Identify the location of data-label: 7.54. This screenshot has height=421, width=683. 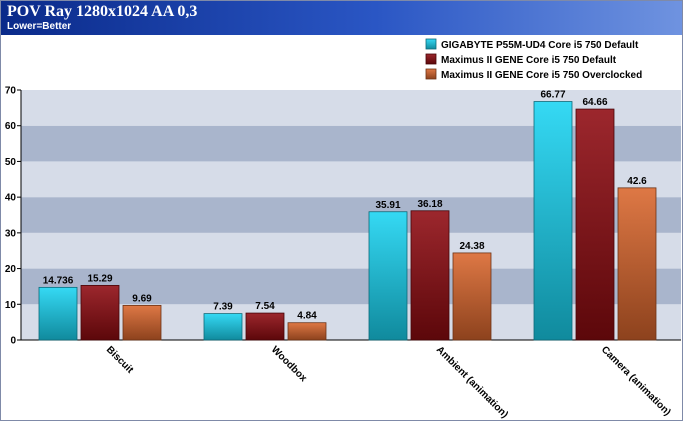
(265, 306).